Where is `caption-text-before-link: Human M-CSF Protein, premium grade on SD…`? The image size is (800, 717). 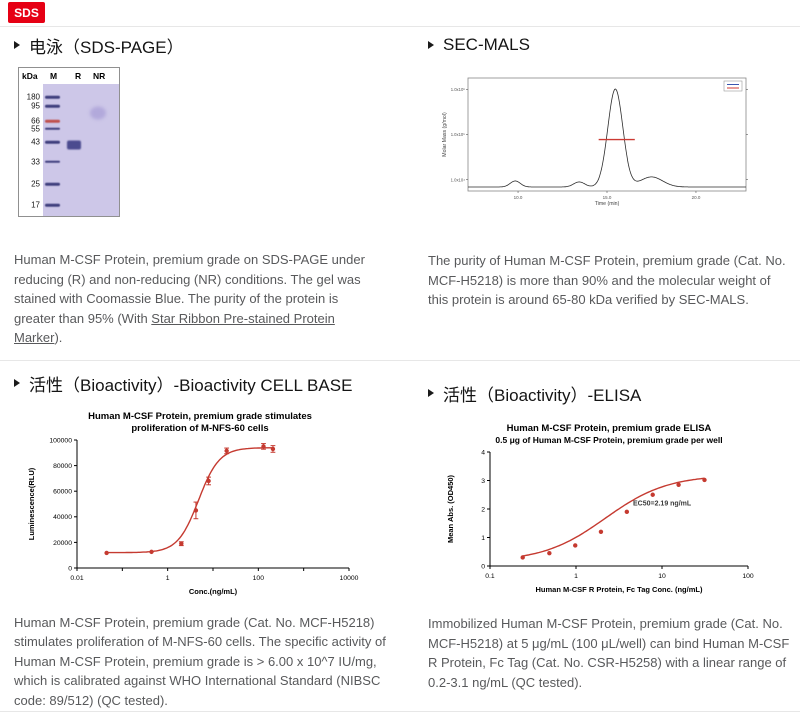 caption-text-before-link: Human M-CSF Protein, premium grade on SD… is located at coordinates (189, 289).